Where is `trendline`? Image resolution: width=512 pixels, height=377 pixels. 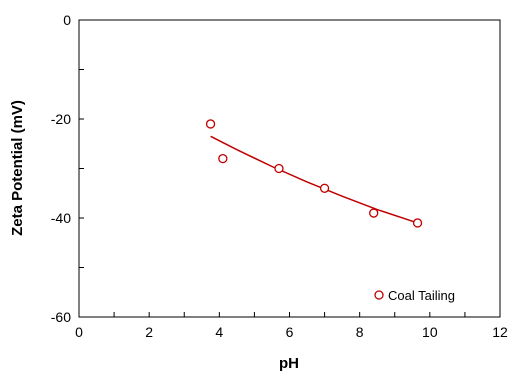 trendline is located at coordinates (314, 179).